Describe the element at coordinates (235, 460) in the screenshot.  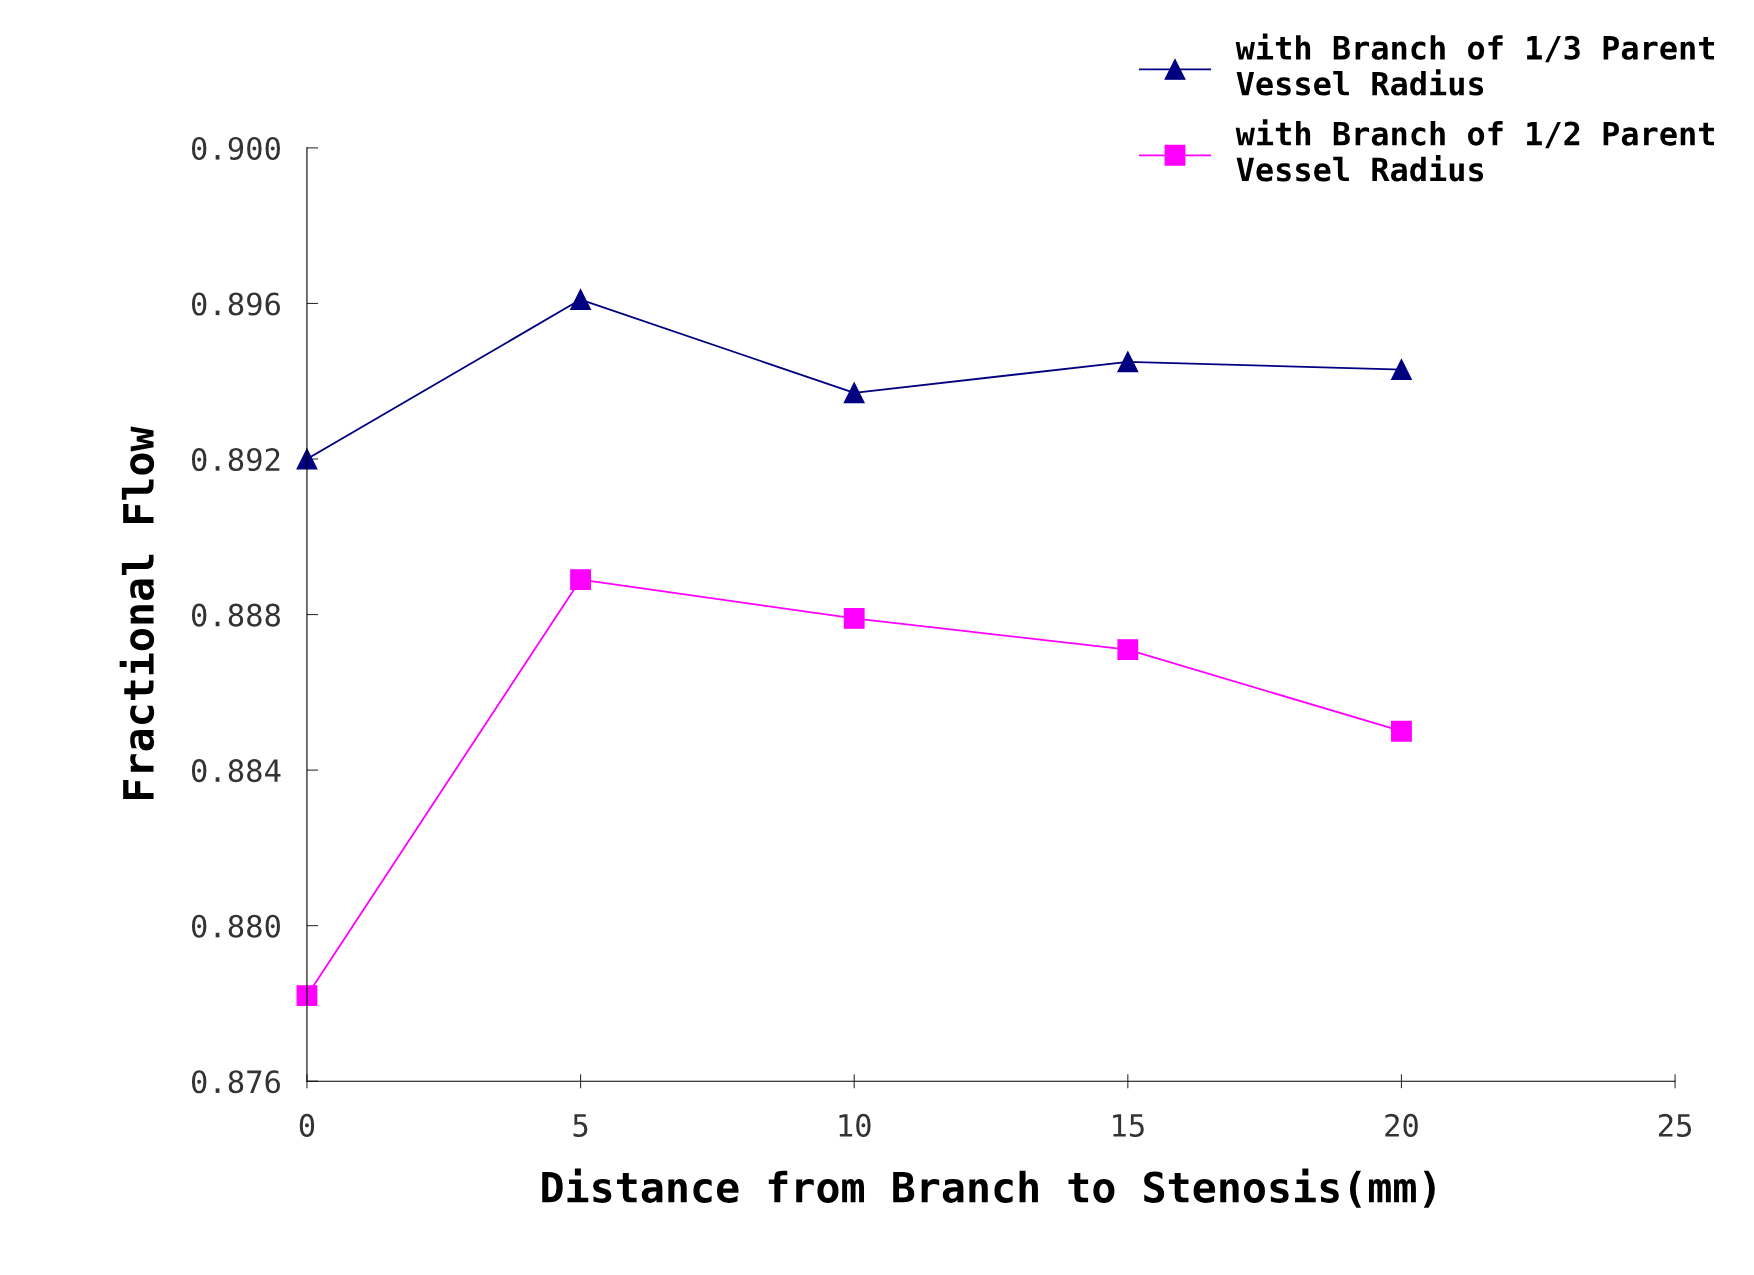
I see `y-tick-label: 0.892` at that location.